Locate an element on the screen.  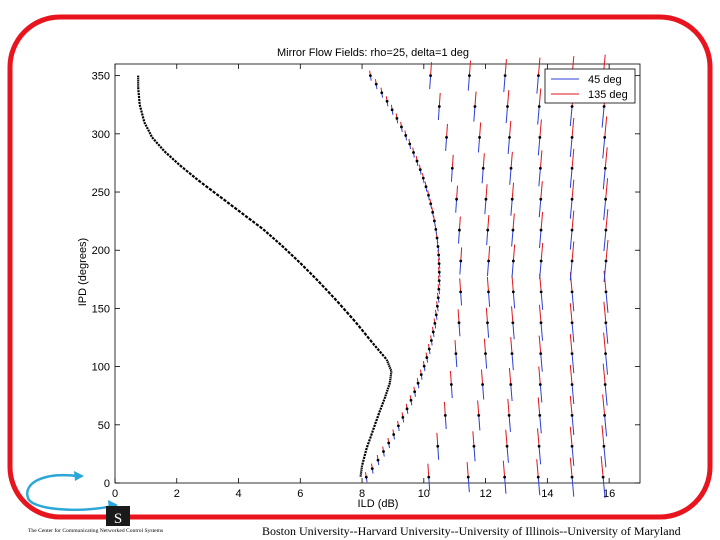
logo-arc-arrow is located at coordinates (70, 492).